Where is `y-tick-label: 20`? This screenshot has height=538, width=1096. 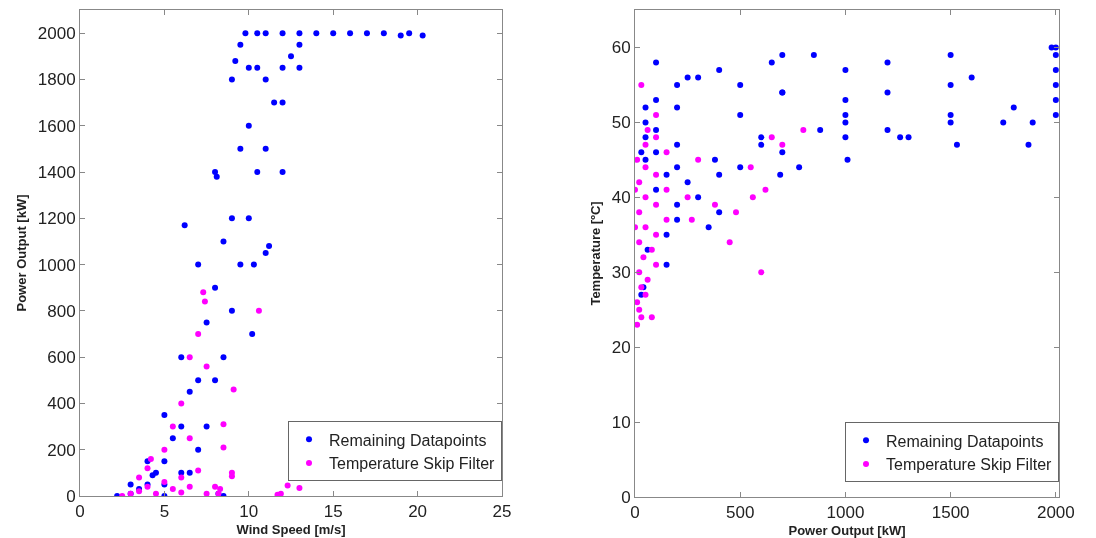 y-tick-label: 20 is located at coordinates (621, 348).